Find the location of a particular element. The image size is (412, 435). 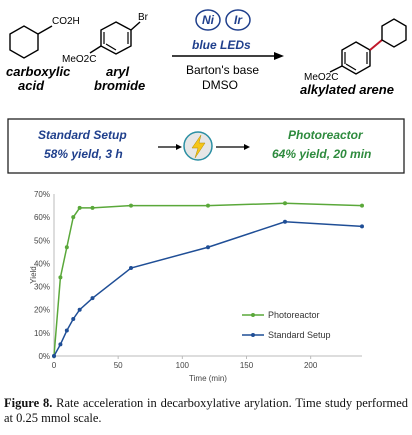

light-source-label: blue LEDs is located at coordinates (221, 45).